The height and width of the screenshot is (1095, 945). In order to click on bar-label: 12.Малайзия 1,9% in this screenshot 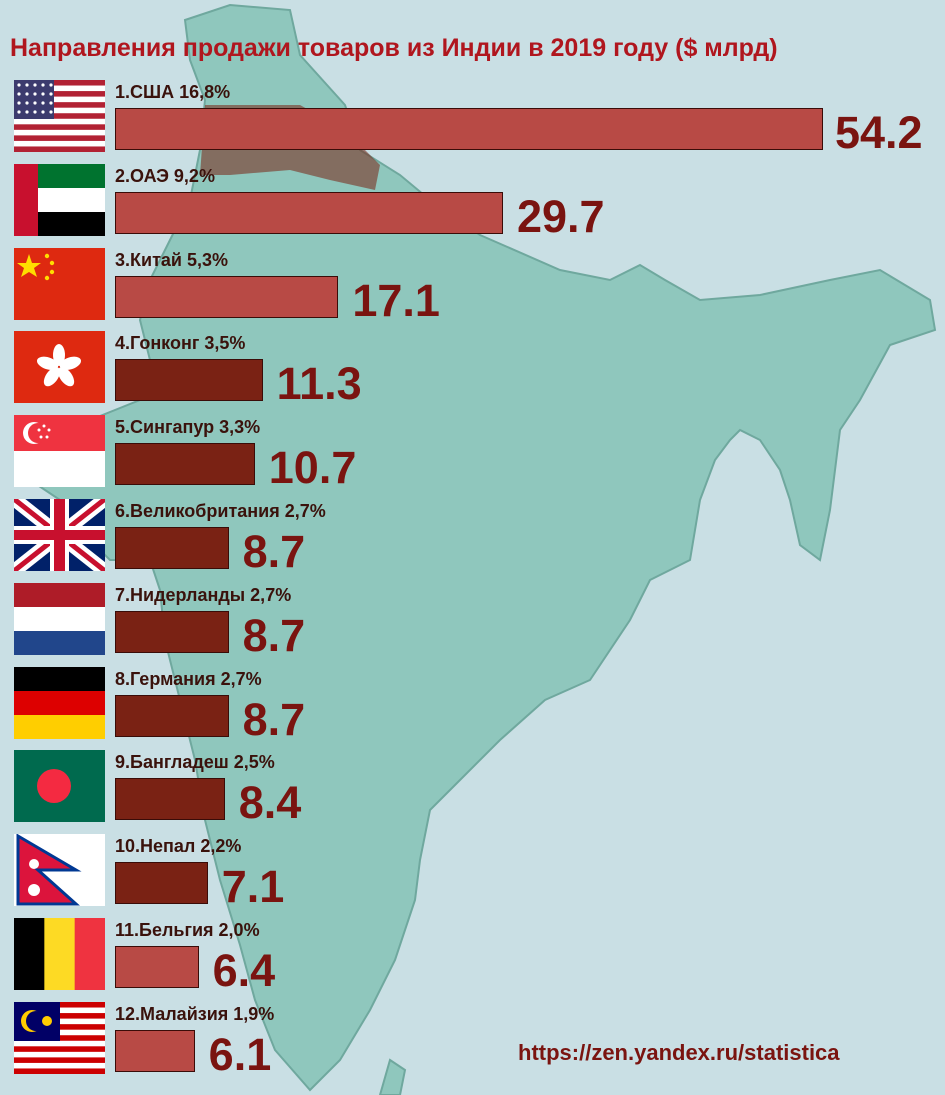, I will do `click(195, 1013)`.